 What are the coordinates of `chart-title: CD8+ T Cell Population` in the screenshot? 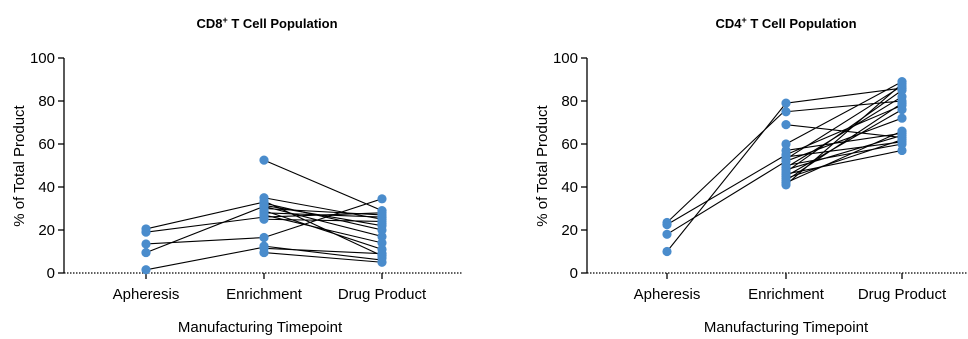 It's located at (266, 23).